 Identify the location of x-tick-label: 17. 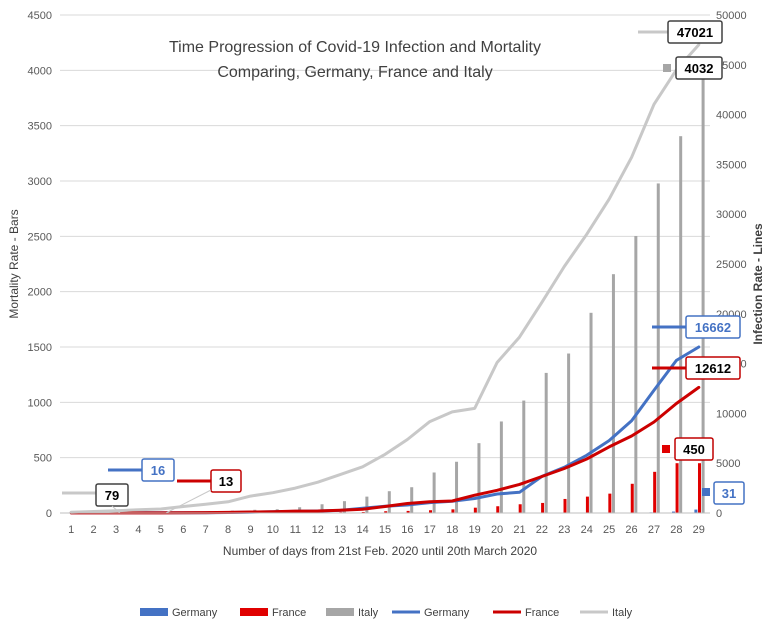
(430, 530).